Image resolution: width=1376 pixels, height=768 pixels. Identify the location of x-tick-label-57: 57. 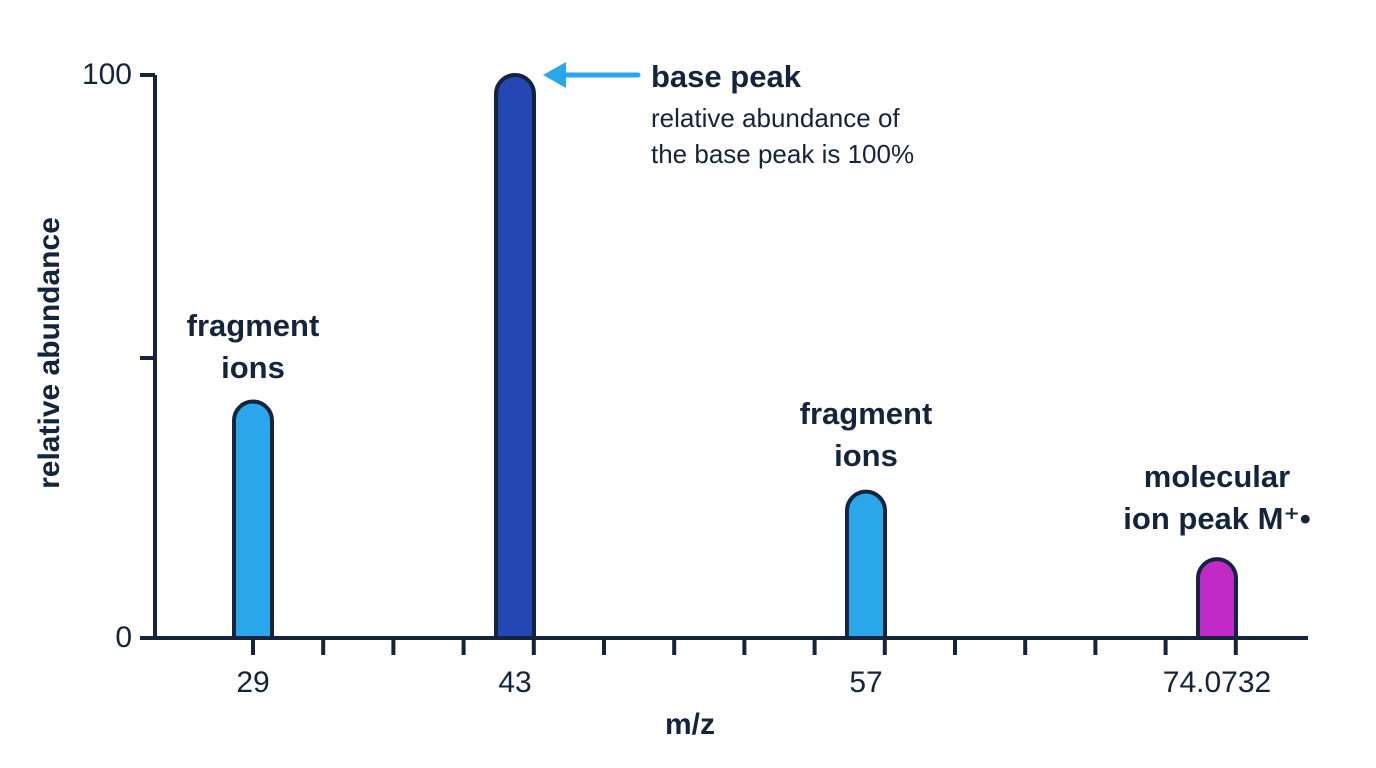
(866, 682).